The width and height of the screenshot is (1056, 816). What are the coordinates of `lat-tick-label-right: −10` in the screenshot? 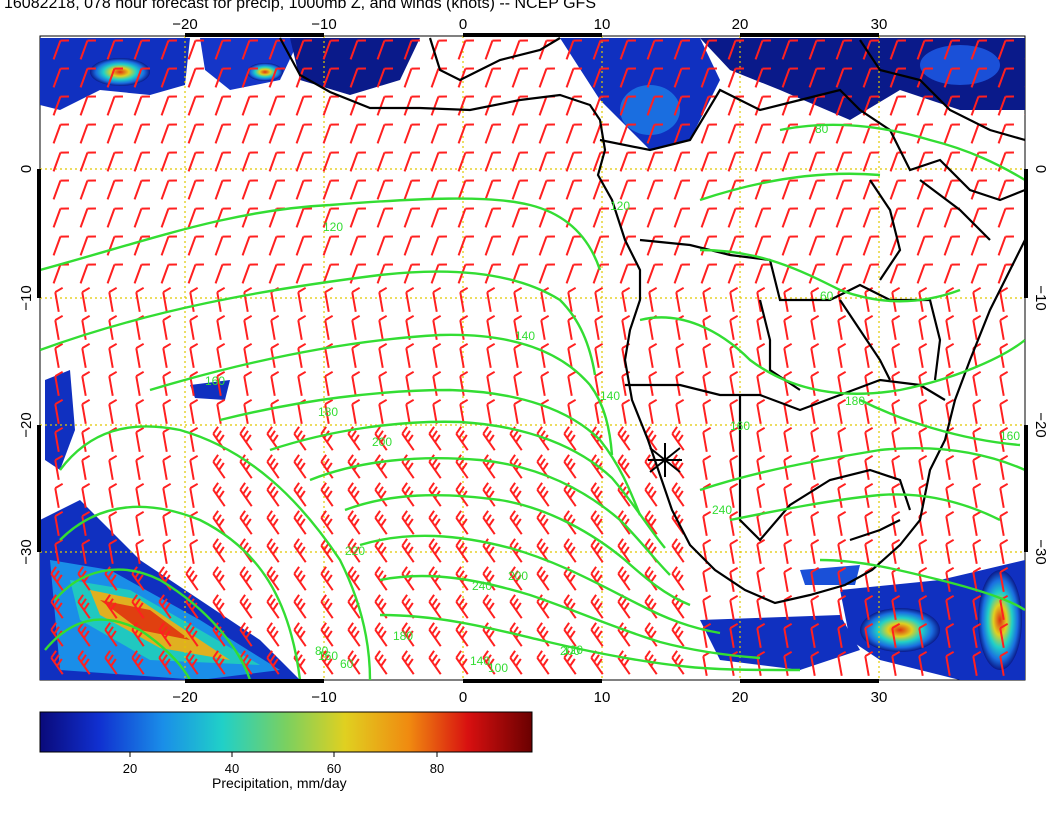 It's located at (1040, 297).